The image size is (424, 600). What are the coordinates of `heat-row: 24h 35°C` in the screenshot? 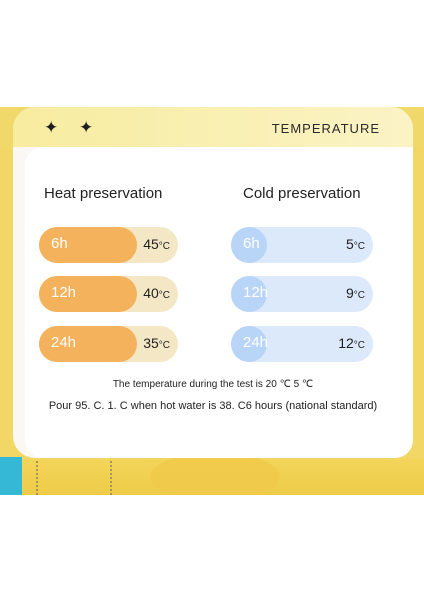 It's located at (108, 344).